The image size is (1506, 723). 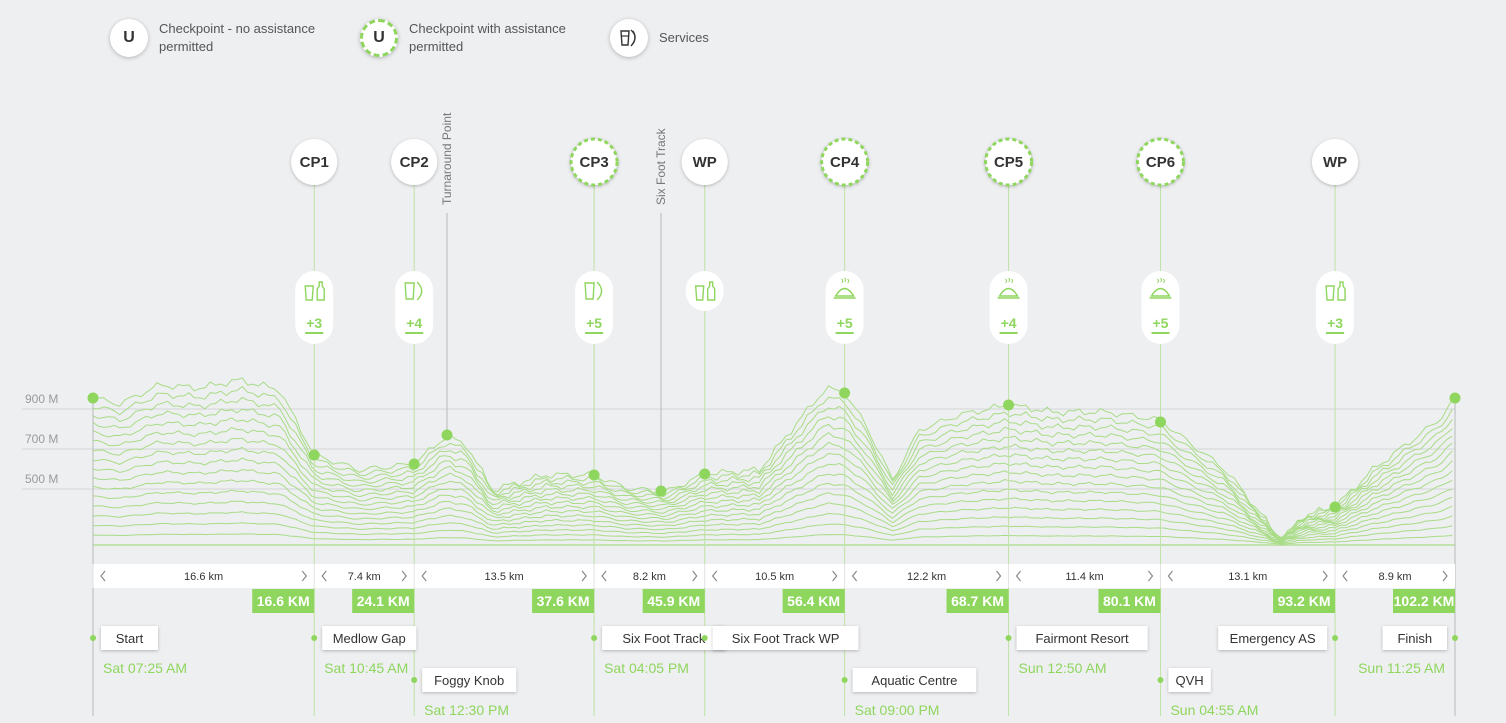 What do you see at coordinates (926, 577) in the screenshot?
I see `segment-distance: 12.2 km` at bounding box center [926, 577].